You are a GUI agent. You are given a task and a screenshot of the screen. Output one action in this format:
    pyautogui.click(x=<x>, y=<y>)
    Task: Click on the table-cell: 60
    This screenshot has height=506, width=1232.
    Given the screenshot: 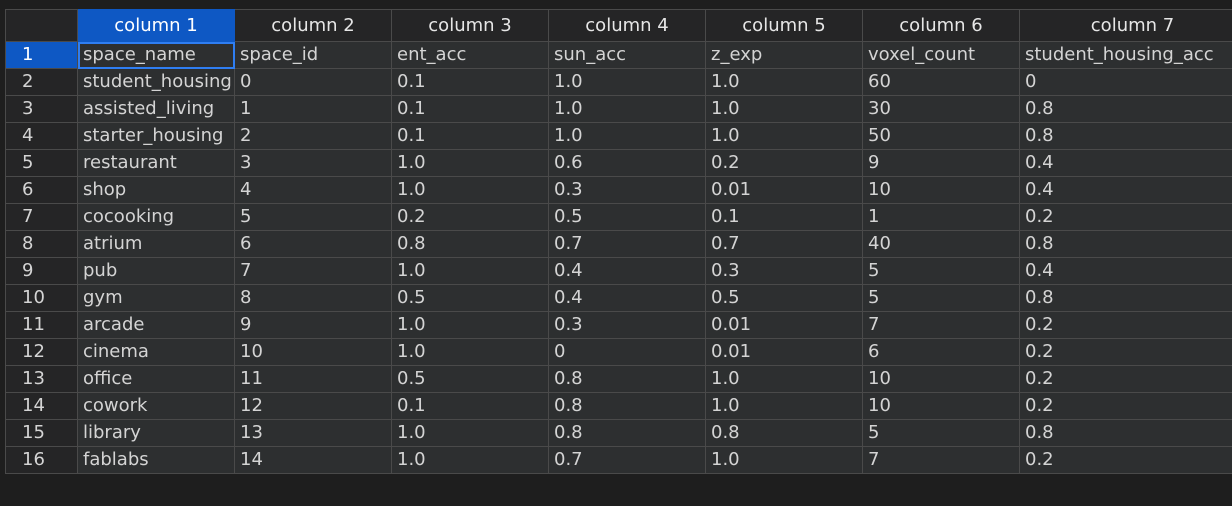 What is the action you would take?
    pyautogui.click(x=941, y=82)
    